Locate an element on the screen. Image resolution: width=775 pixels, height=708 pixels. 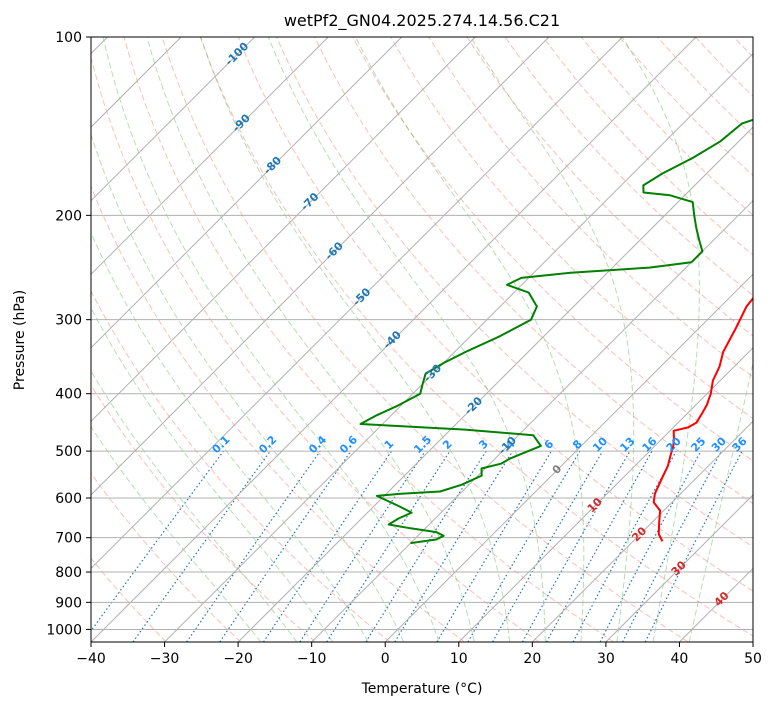
y-tick-label: 300 is located at coordinates (68, 321).